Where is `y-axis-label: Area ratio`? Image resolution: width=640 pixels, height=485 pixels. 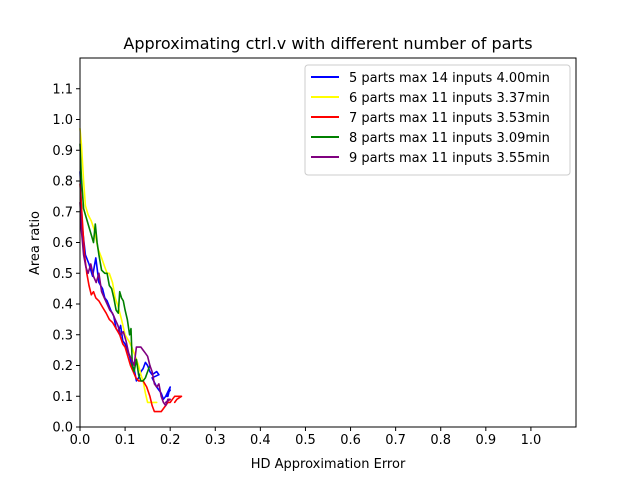
y-axis-label: Area ratio is located at coordinates (35, 243).